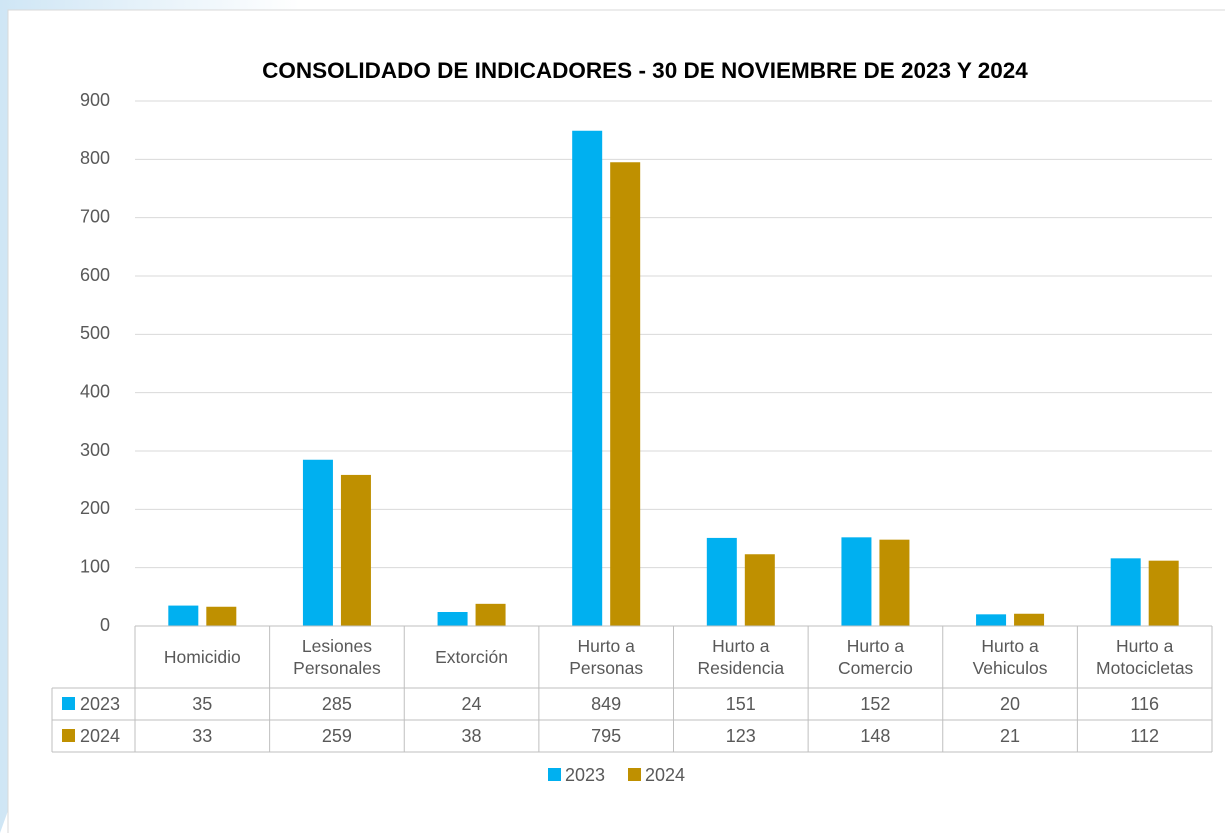 The image size is (1225, 833). What do you see at coordinates (472, 736) in the screenshot?
I see `table-value: 38` at bounding box center [472, 736].